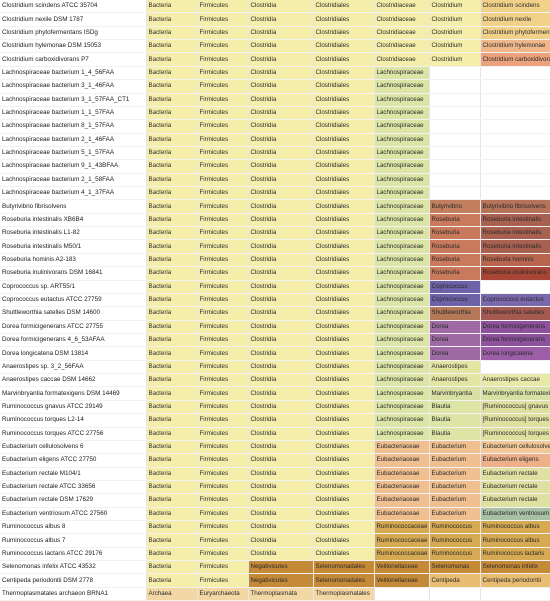 This screenshot has width=550, height=601. Describe the element at coordinates (455, 313) in the screenshot. I see `genus-cell: Shuttleworthia` at that location.